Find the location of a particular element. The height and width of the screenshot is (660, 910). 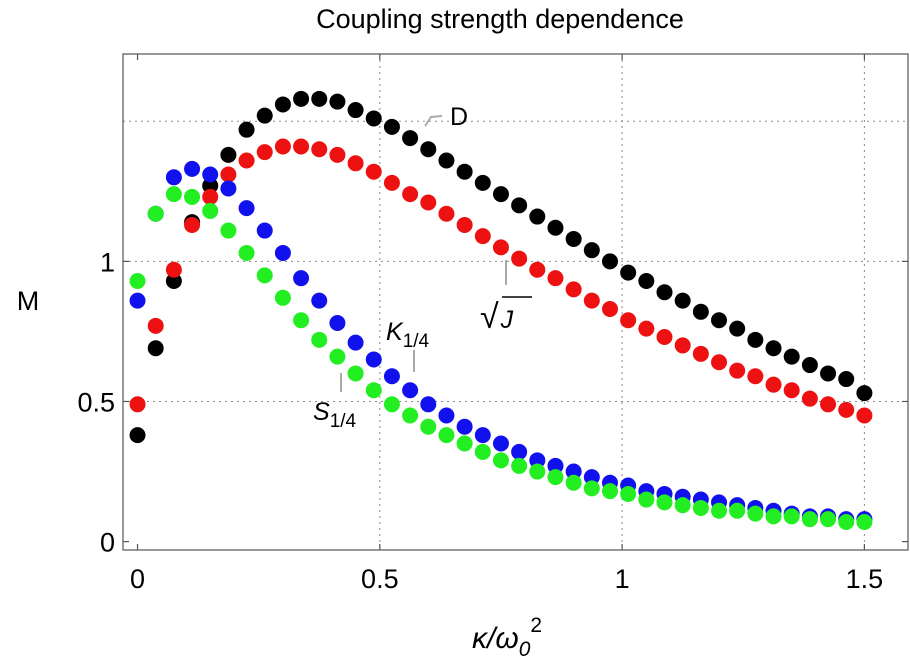

annotations: D √J K1/4 S1/4 is located at coordinates (422, 267).